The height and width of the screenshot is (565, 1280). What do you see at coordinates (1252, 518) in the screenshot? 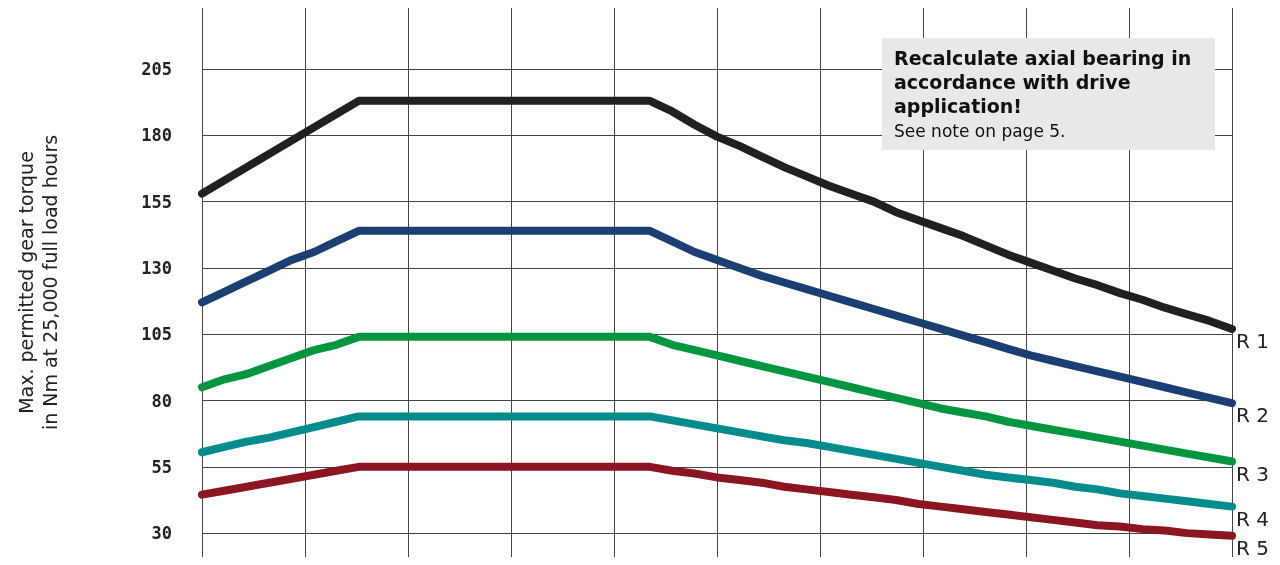
I see `series-label: R 4` at bounding box center [1252, 518].